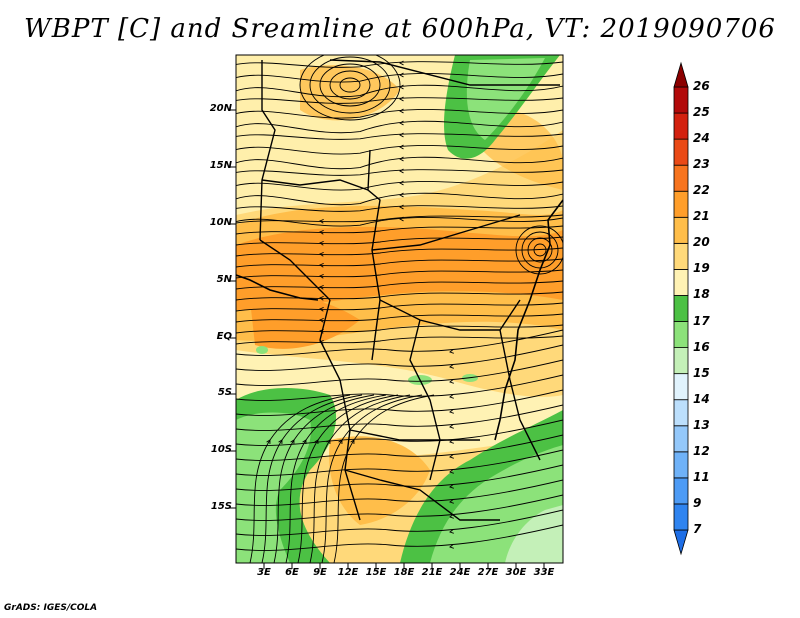  Describe the element at coordinates (701, 424) in the screenshot. I see `colorbar-label: 13` at that location.